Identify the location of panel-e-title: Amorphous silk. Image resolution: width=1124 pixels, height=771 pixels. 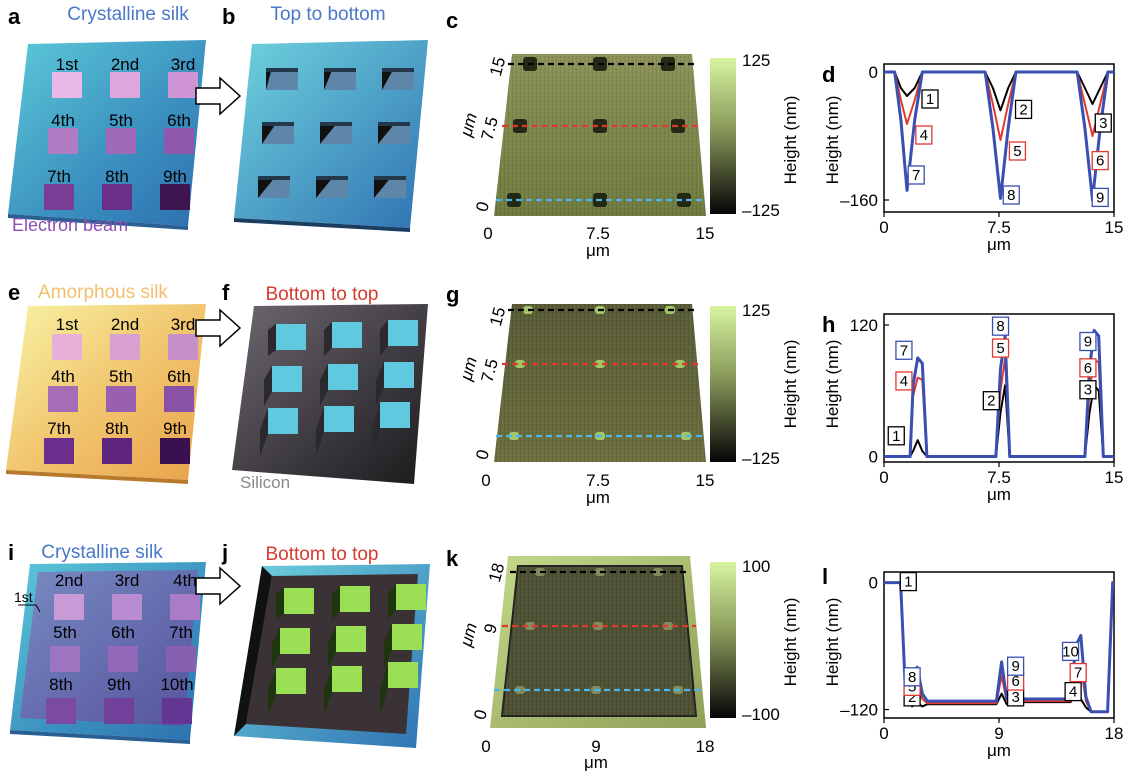
(103, 292).